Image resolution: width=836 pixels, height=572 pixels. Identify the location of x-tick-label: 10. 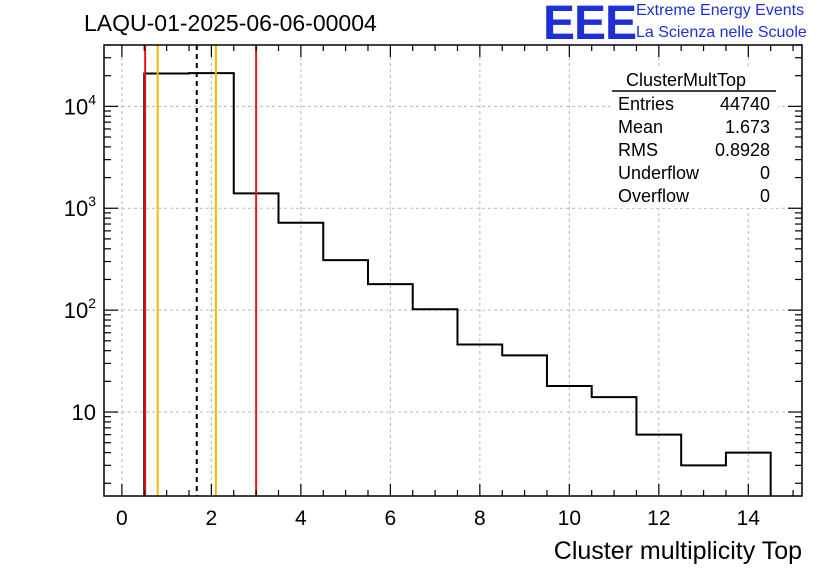
(569, 518).